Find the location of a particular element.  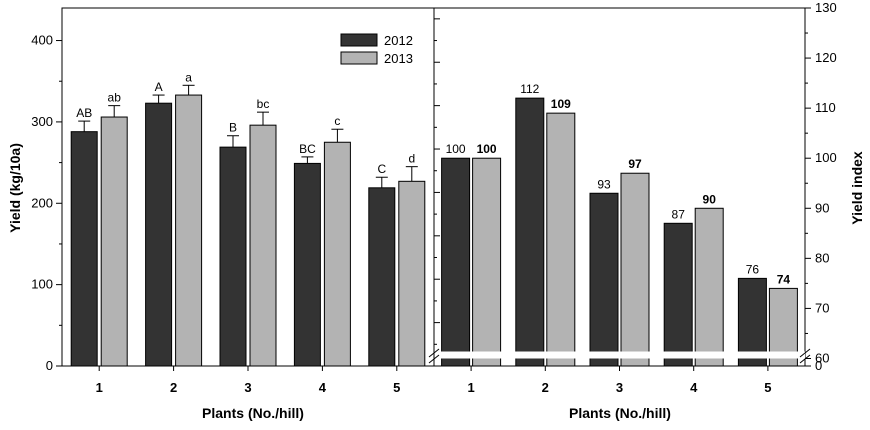

right-value-label-2013: 100 is located at coordinates (487, 149).